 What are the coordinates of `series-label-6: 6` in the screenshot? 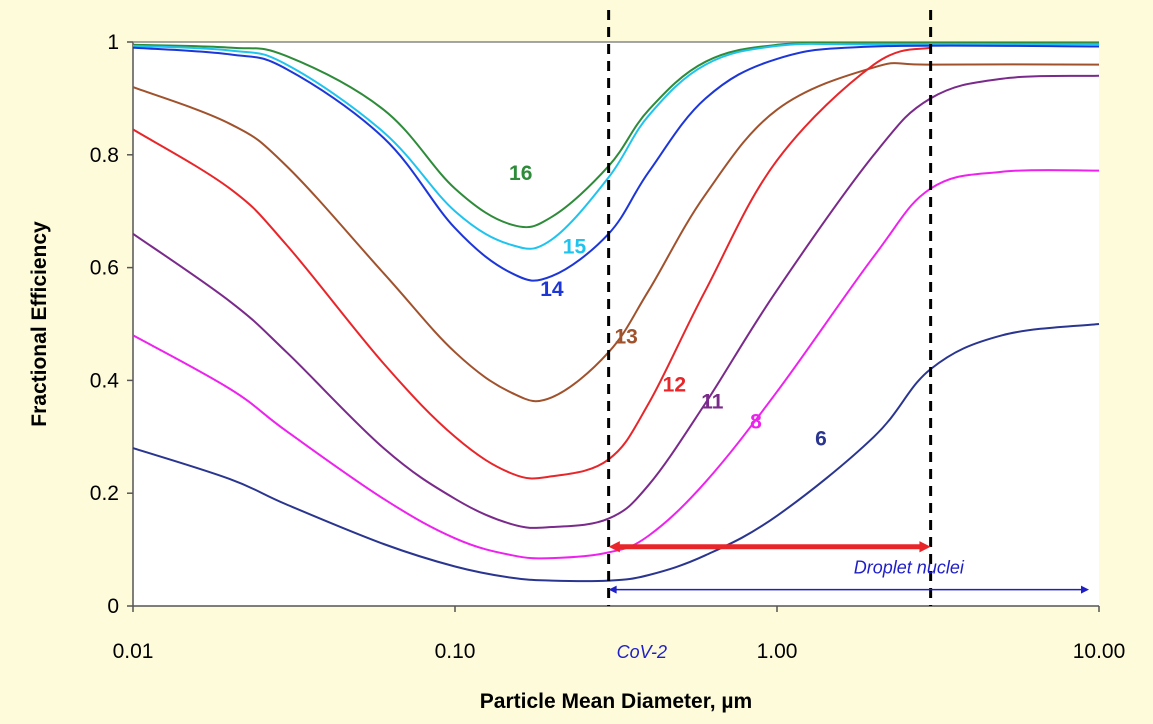 It's located at (821, 438).